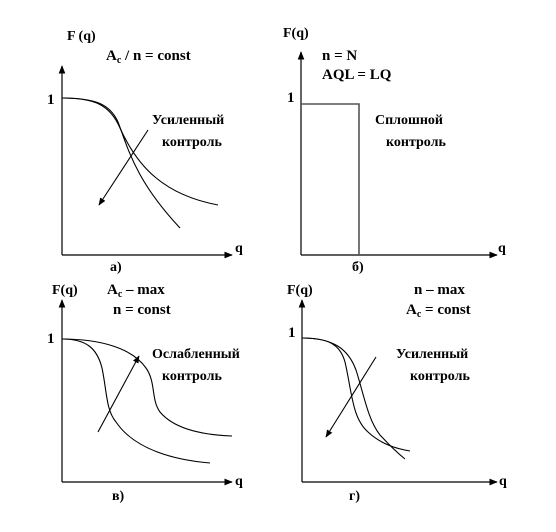 This screenshot has height=532, width=556. Describe the element at coordinates (116, 267) in the screenshot. I see `panel-a-caption: а)` at that location.